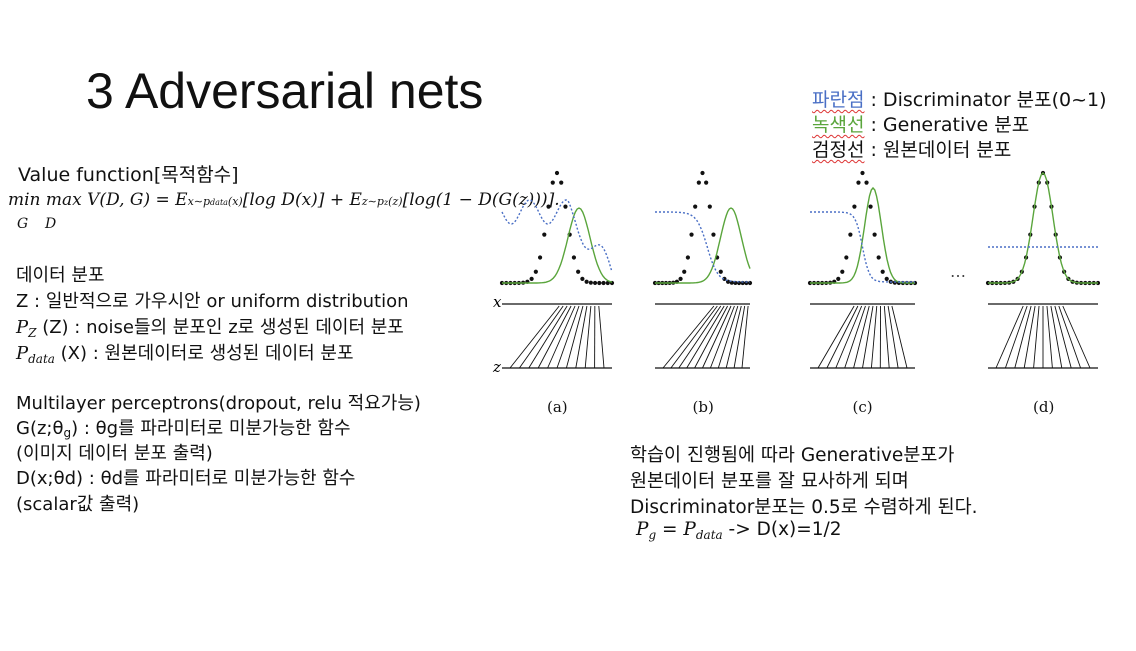 This screenshot has height=651, width=1136. Describe the element at coordinates (372, 201) in the screenshot. I see `formula-sub2: z∼p` at that location.